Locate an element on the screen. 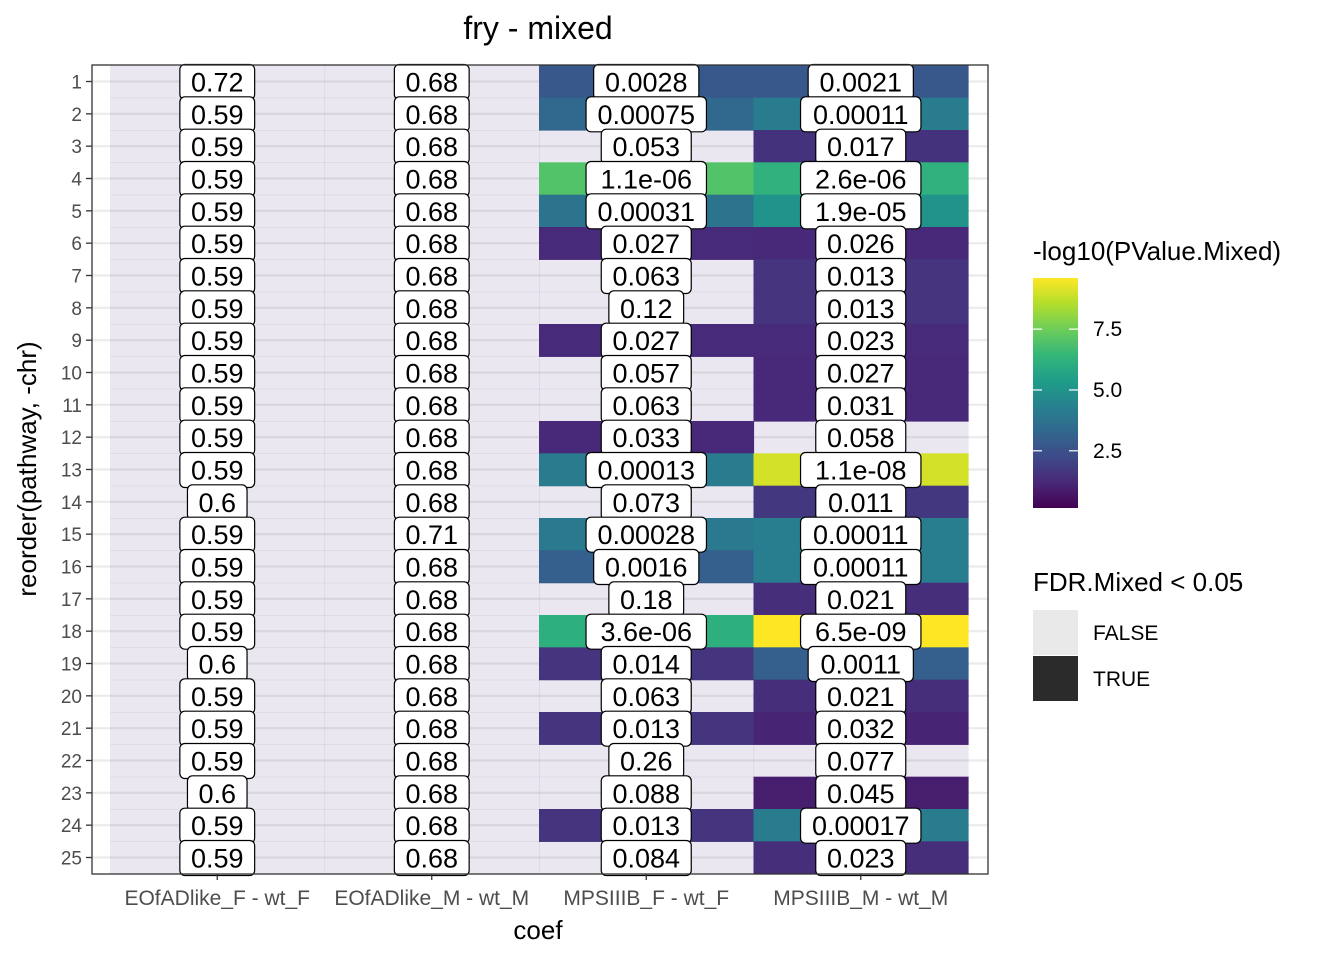  label-text: 0.033 is located at coordinates (646, 438).